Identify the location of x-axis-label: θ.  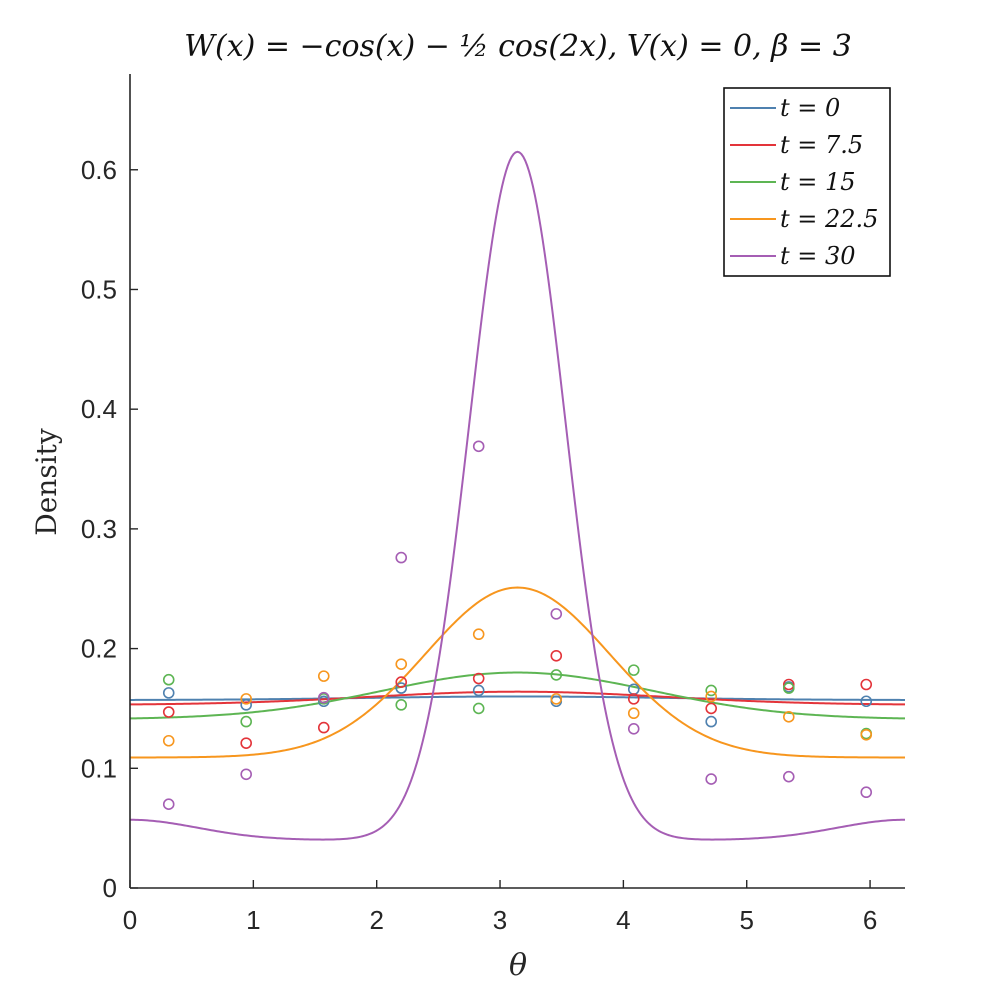
(518, 965).